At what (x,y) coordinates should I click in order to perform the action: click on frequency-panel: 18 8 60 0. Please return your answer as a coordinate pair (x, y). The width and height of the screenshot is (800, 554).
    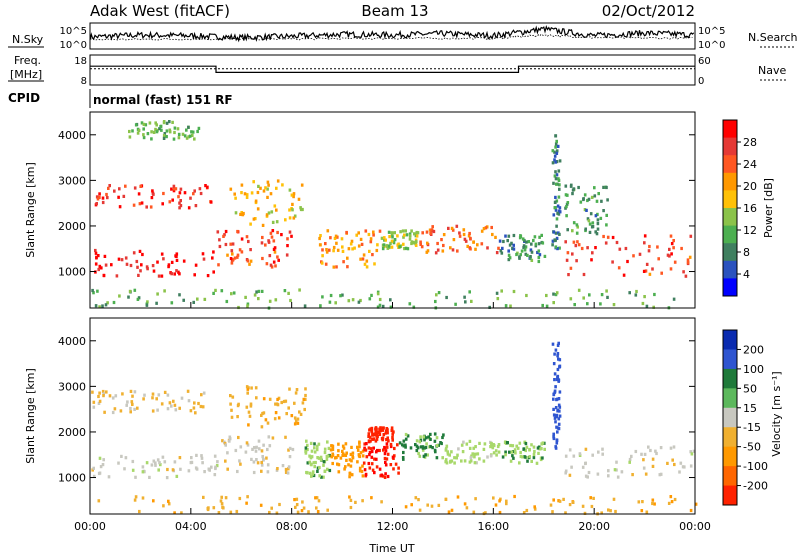
    Looking at the image, I should click on (392, 70).